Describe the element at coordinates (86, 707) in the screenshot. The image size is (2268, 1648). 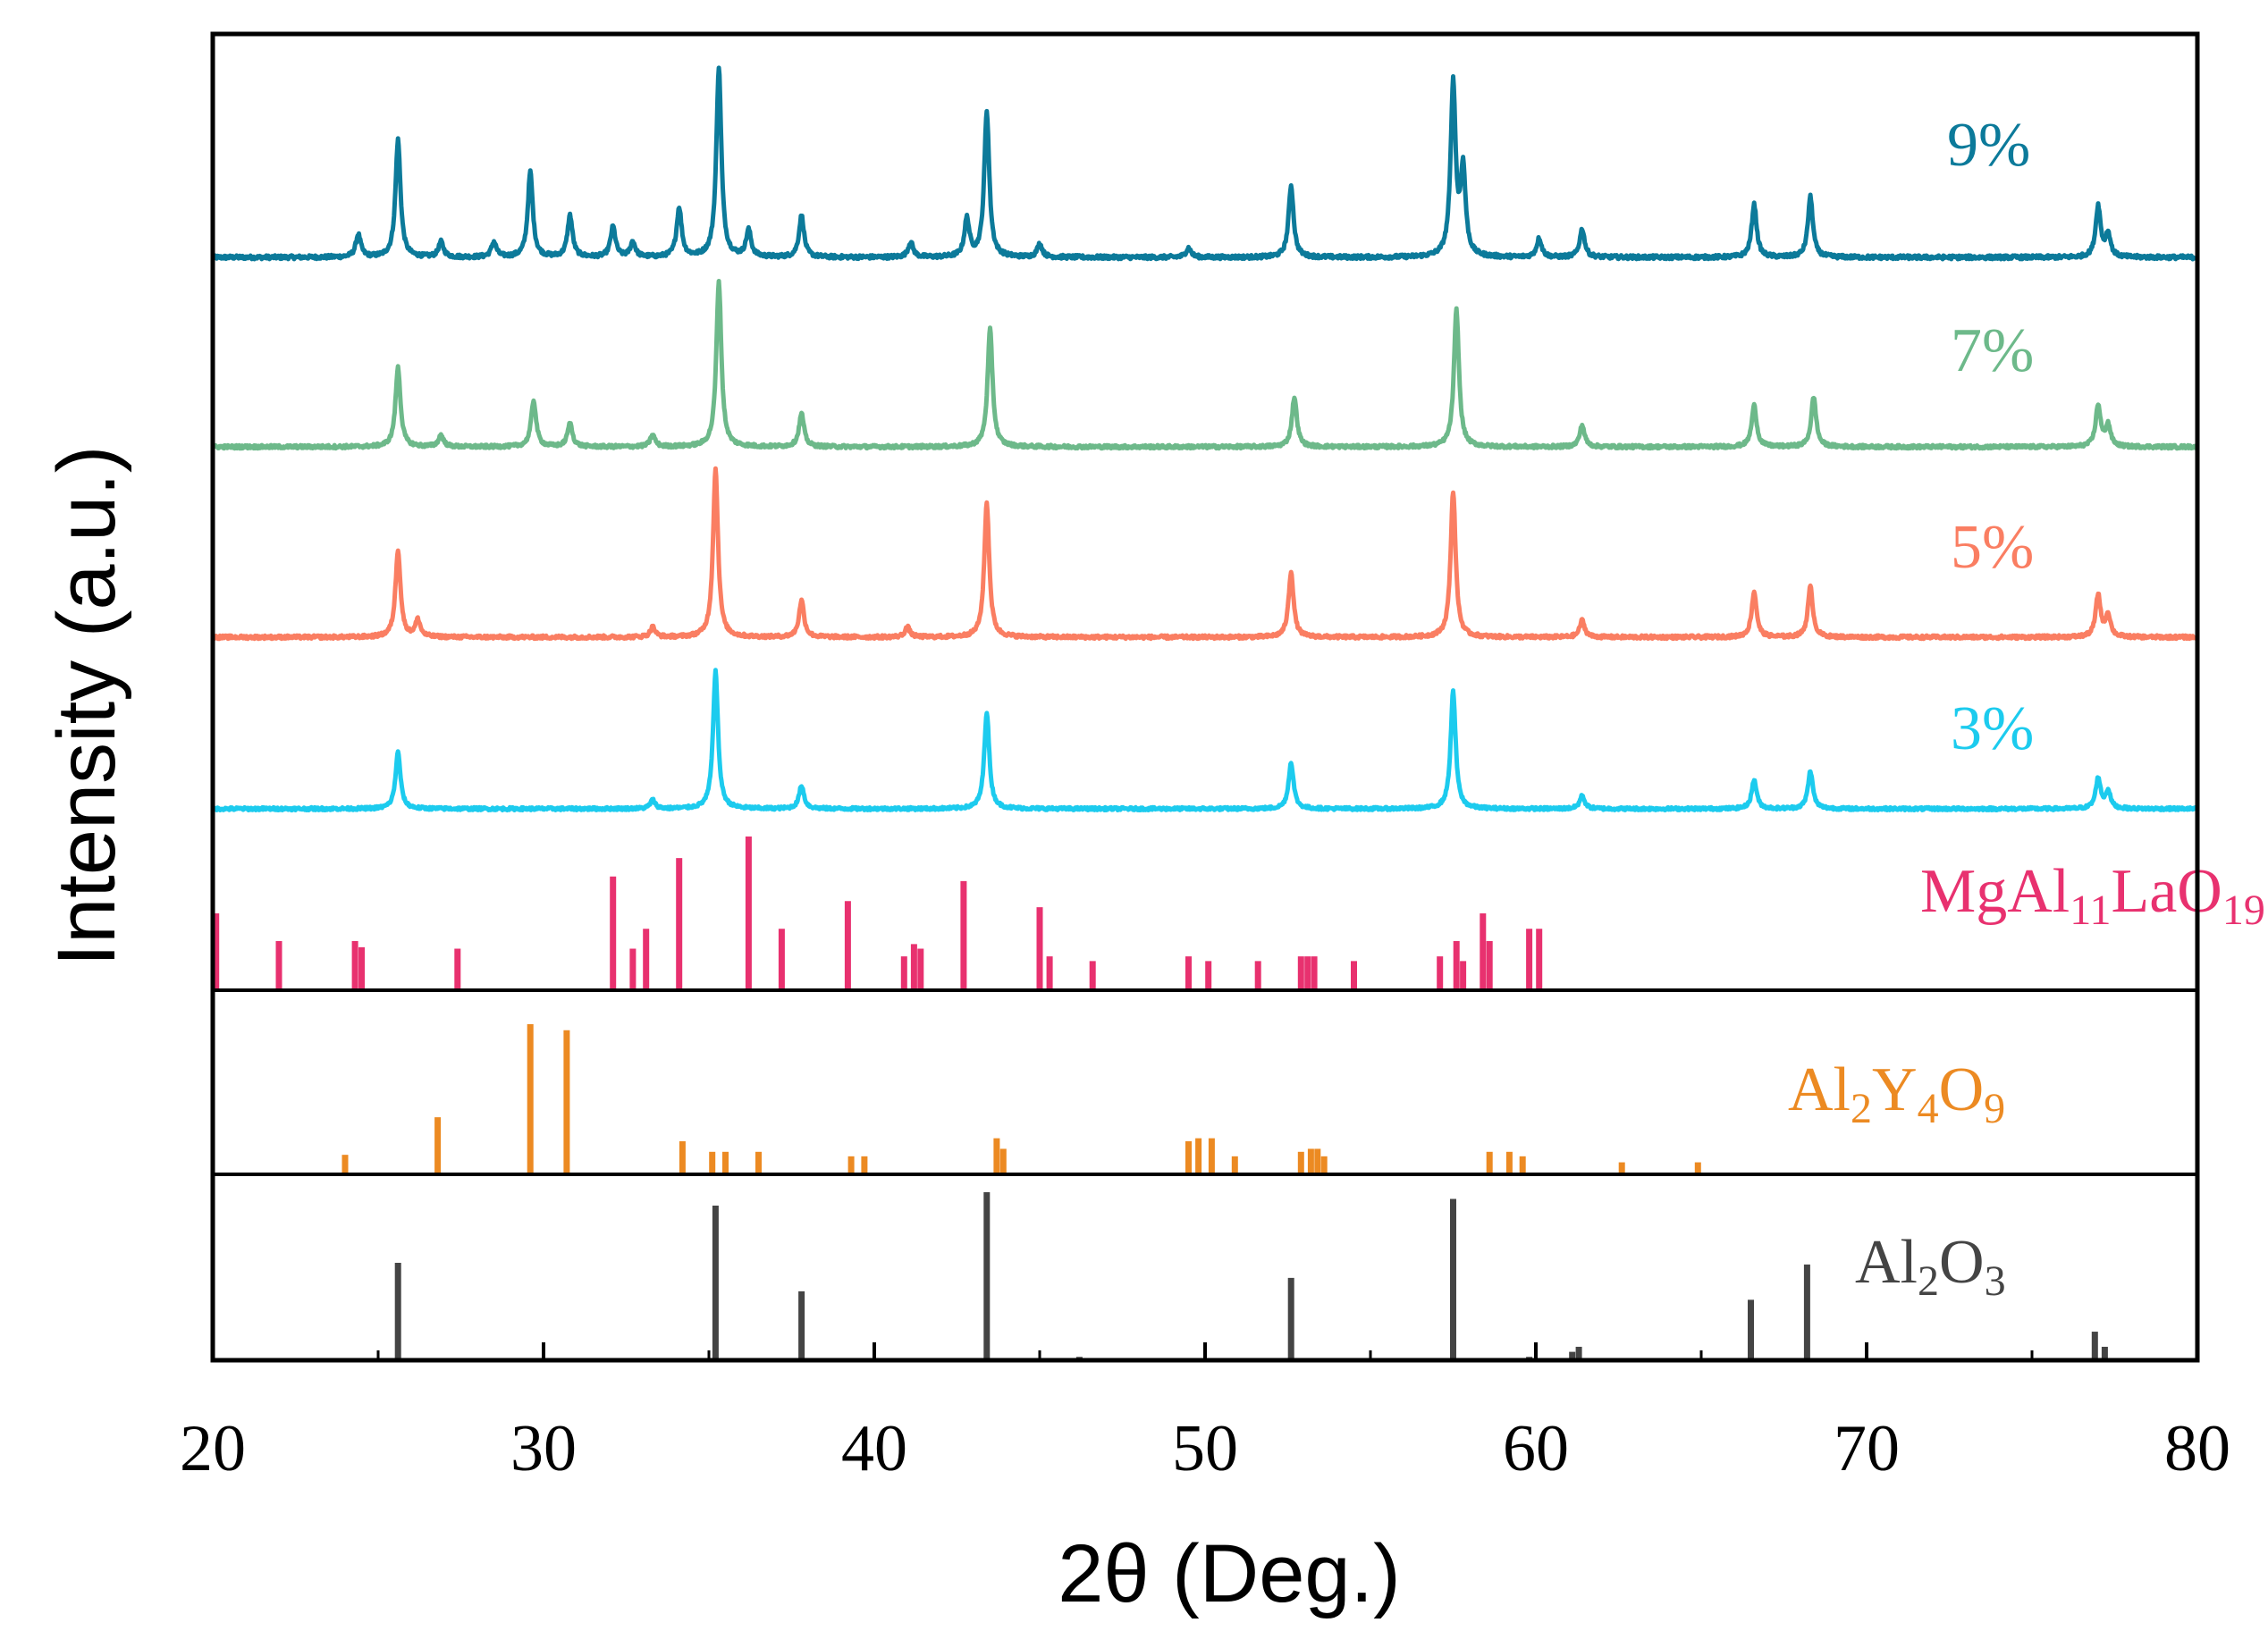
I see `y-axis-title: Intensity (a.u.)` at that location.